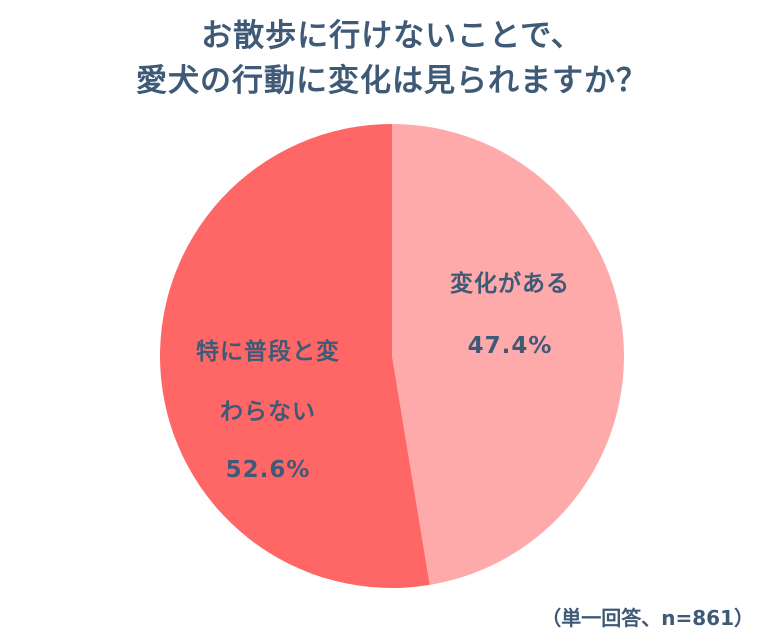 This screenshot has height=641, width=784. What do you see at coordinates (510, 346) in the screenshot?
I see `slice-value-label: 47.4%` at bounding box center [510, 346].